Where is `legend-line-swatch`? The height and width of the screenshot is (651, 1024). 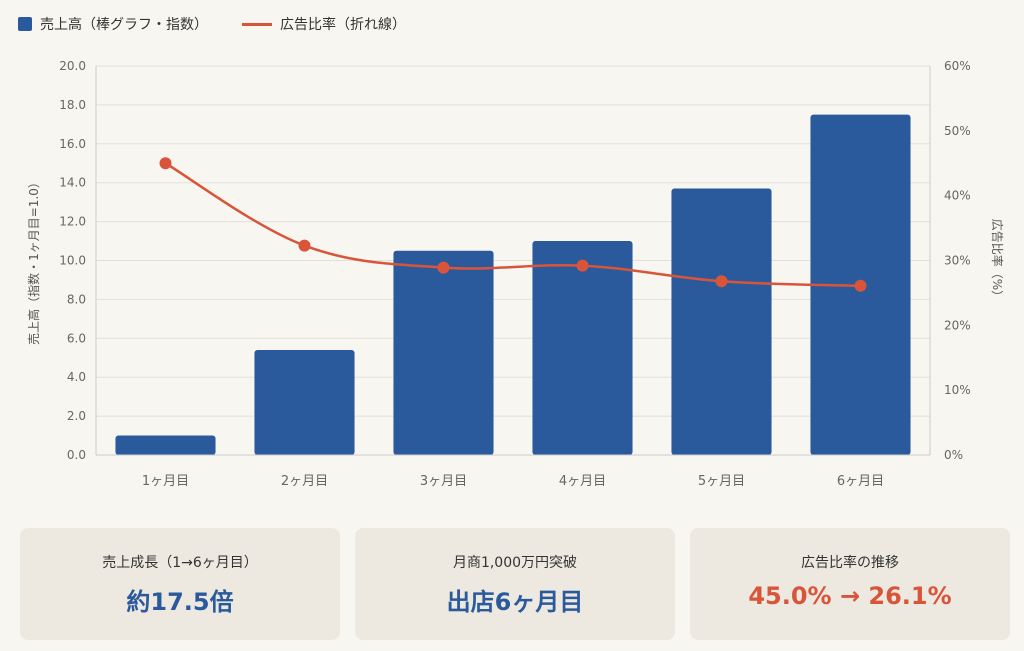
legend-line-swatch is located at coordinates (257, 24).